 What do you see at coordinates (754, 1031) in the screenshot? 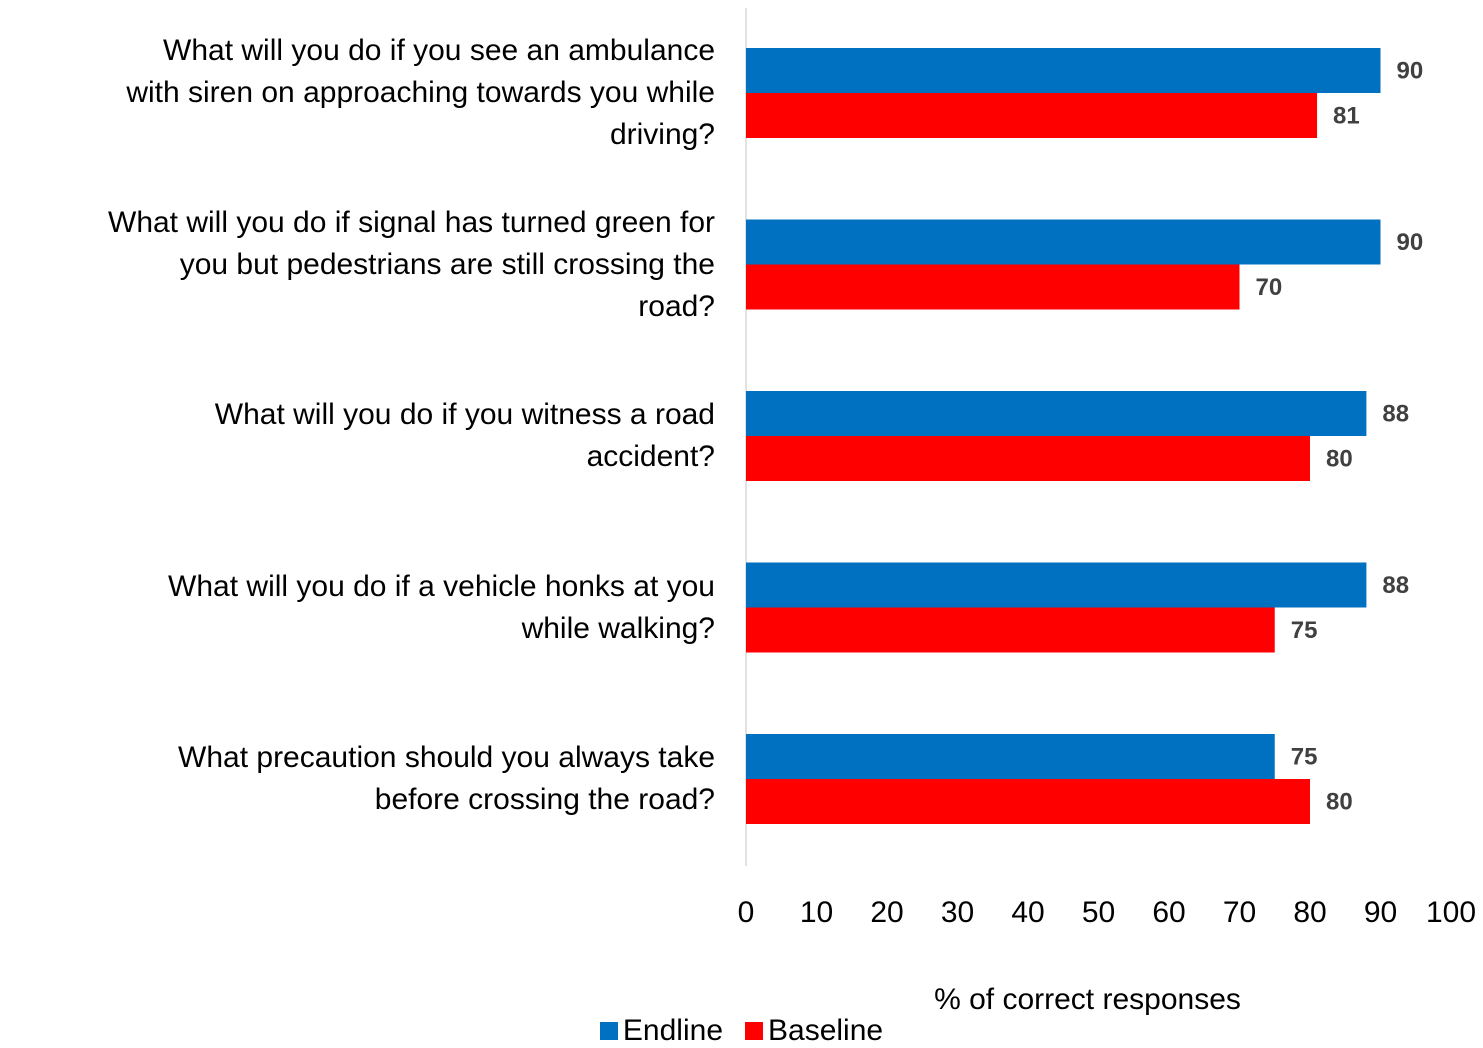
I see `legend-swatch-baseline` at bounding box center [754, 1031].